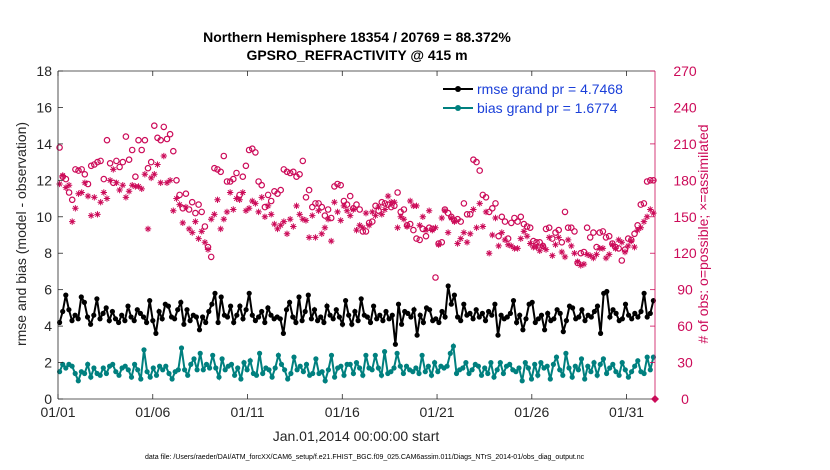 The width and height of the screenshot is (830, 470). Describe the element at coordinates (550, 89) in the screenshot. I see `legend-label: rmse grand pr = 4.7468` at that location.